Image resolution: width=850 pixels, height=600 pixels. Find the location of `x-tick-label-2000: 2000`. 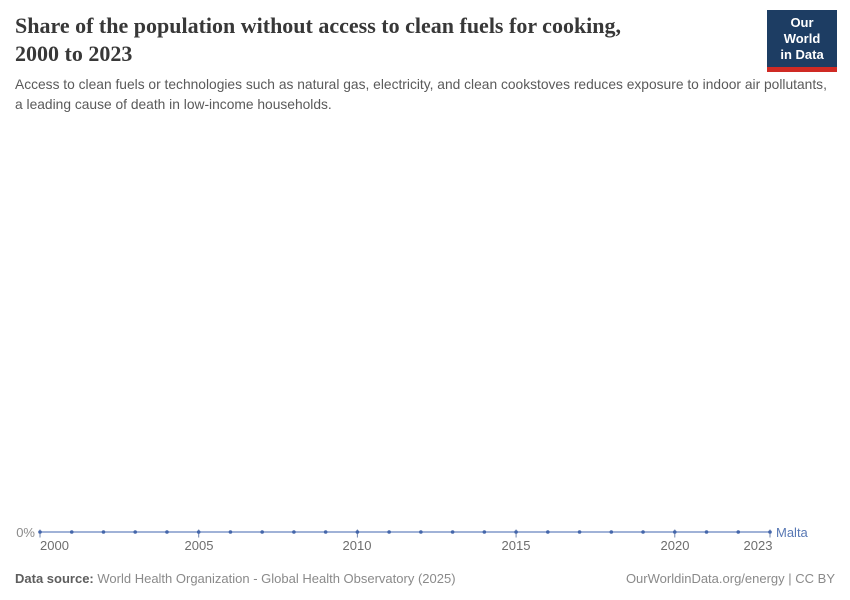

x-tick-label-2000: 2000 is located at coordinates (54, 545).